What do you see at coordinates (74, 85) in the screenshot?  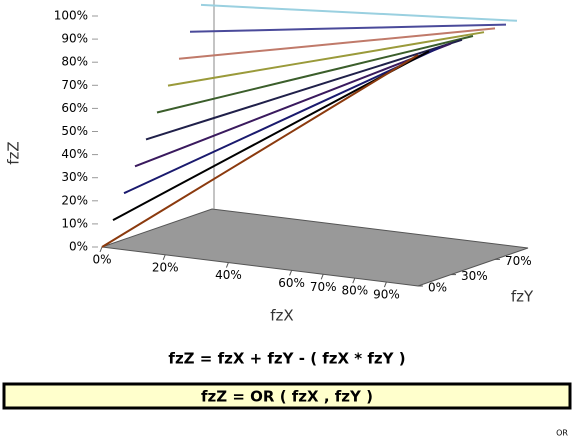 I see `z-tick-label: 70%` at bounding box center [74, 85].